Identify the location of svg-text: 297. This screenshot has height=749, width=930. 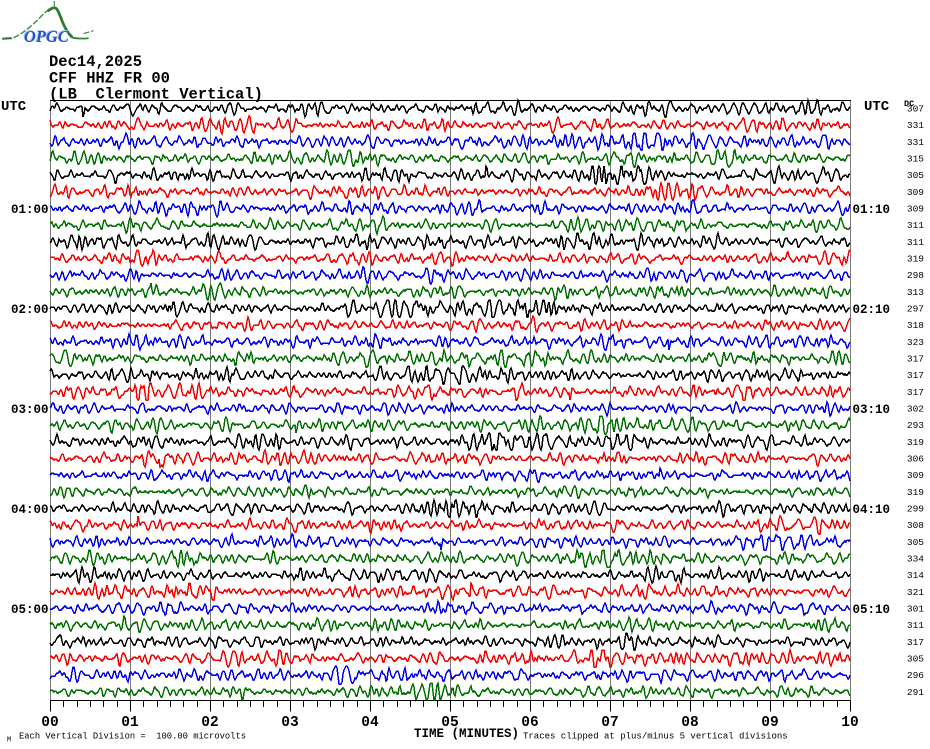
(915, 309).